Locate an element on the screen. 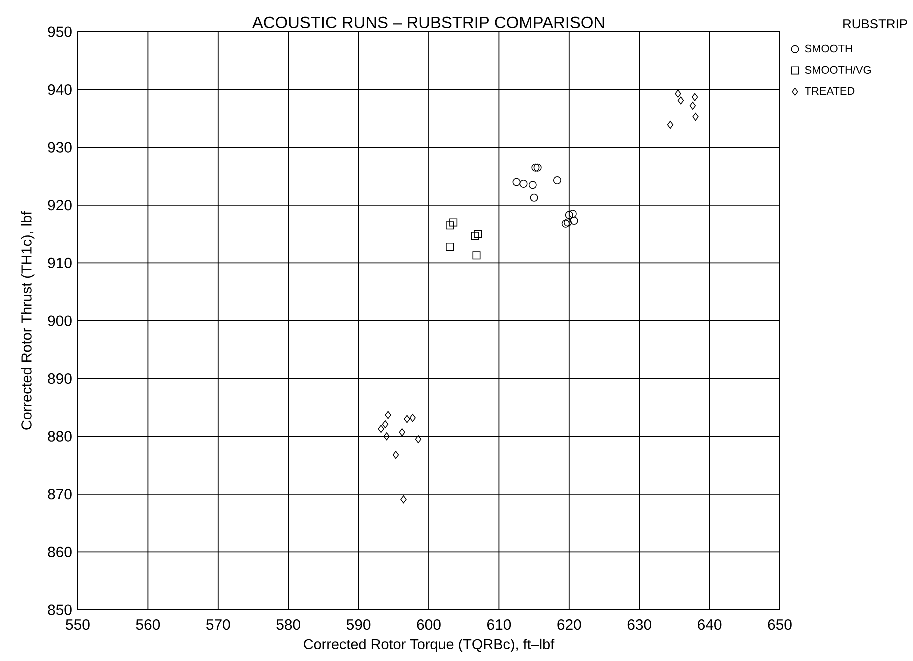  x-tick-label: 630 is located at coordinates (640, 625).